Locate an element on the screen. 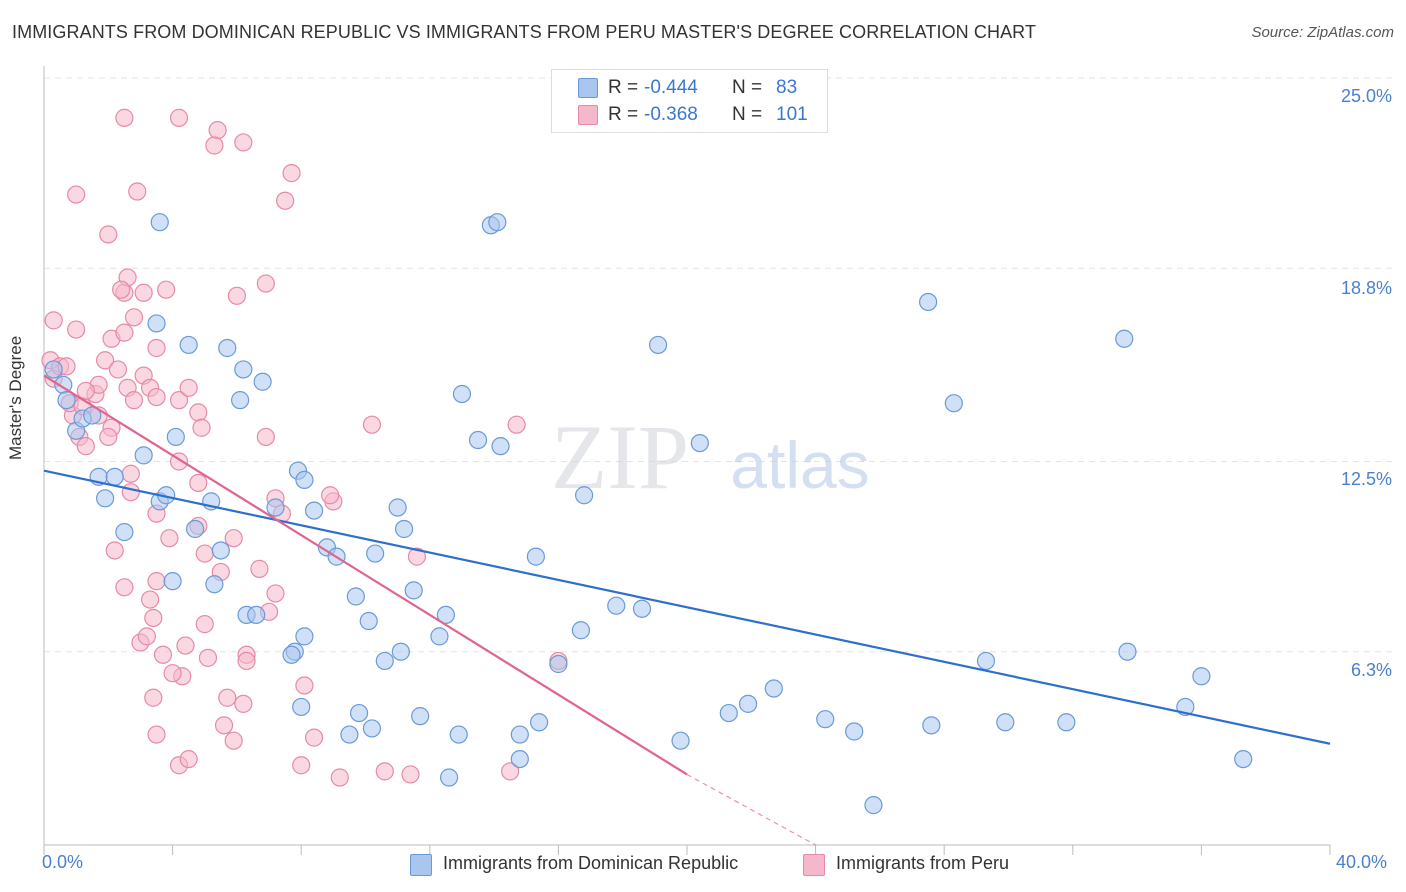  n-value: 83 is located at coordinates (787, 87).